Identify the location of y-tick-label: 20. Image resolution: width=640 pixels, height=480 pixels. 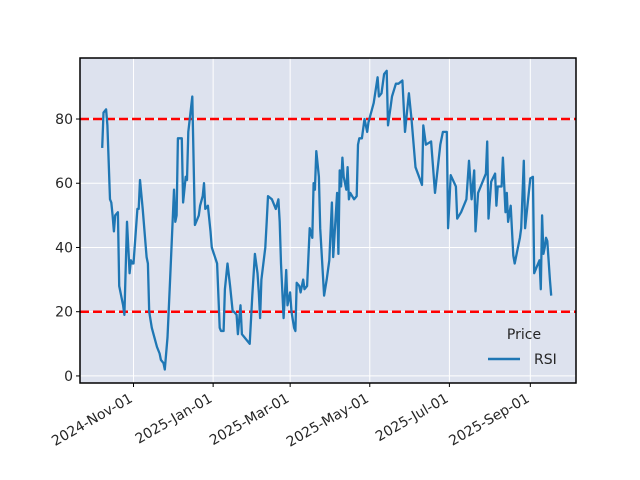
(64, 313).